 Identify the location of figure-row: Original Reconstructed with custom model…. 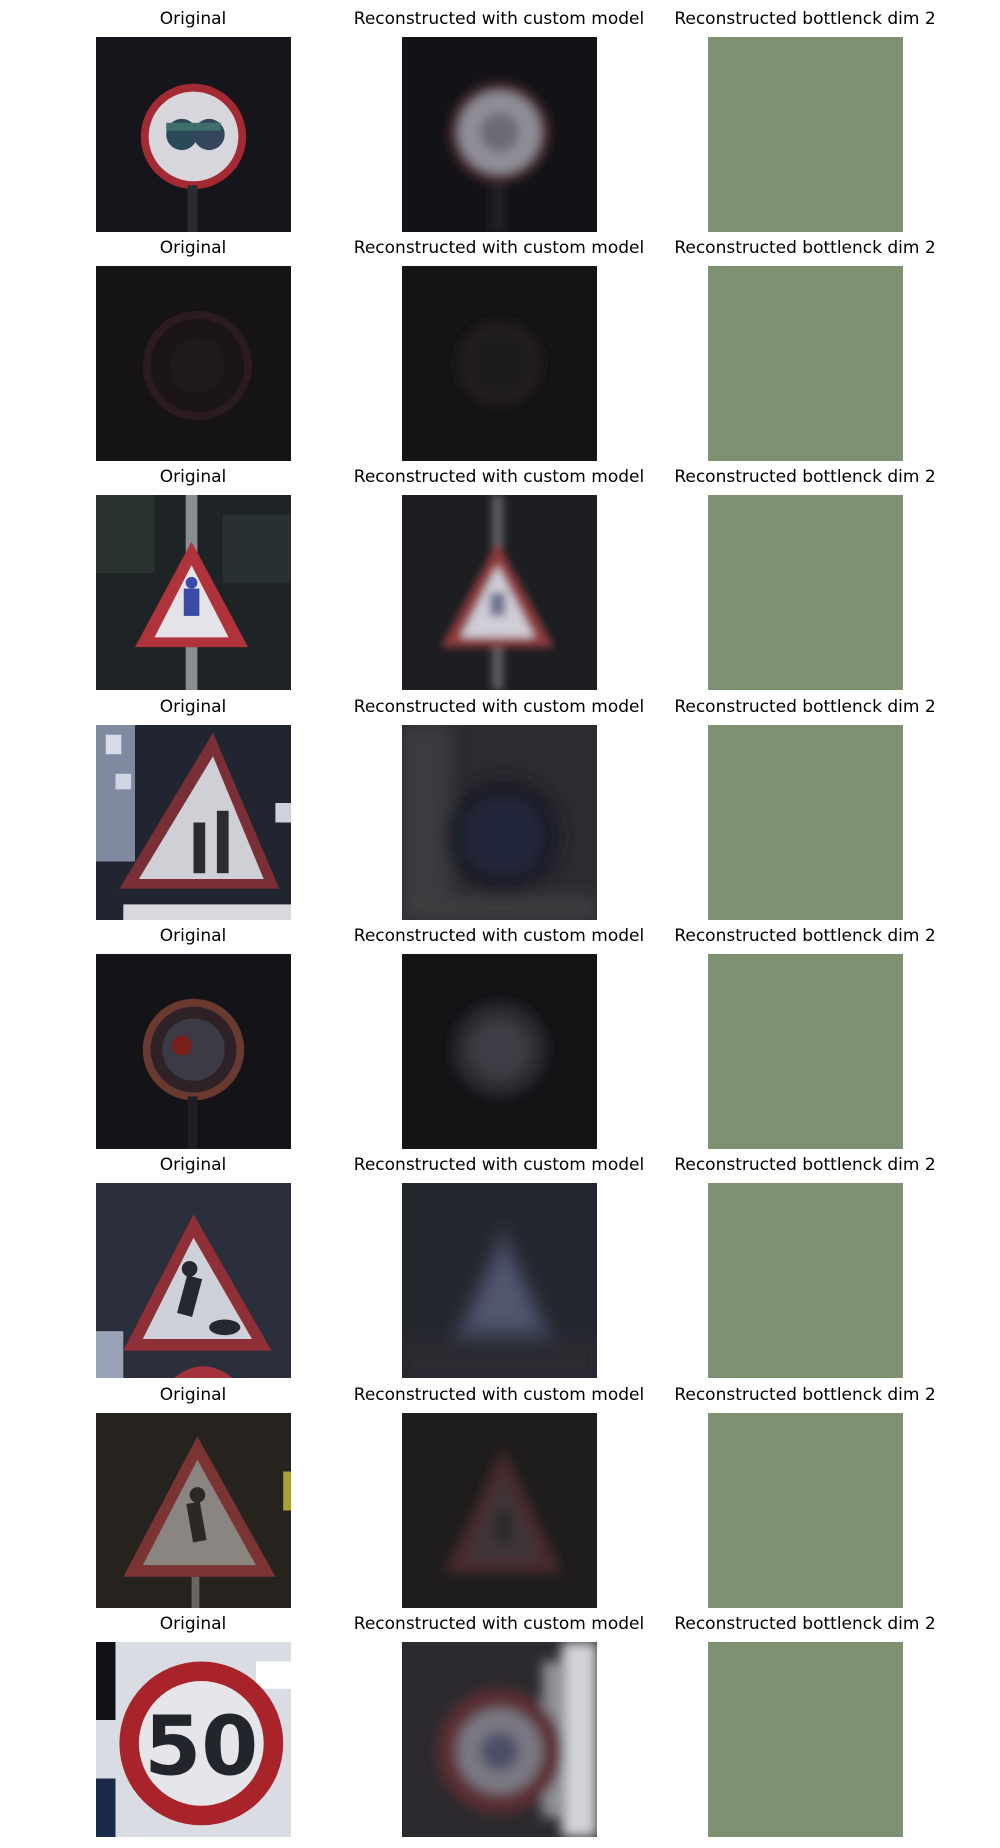
(500, 347).